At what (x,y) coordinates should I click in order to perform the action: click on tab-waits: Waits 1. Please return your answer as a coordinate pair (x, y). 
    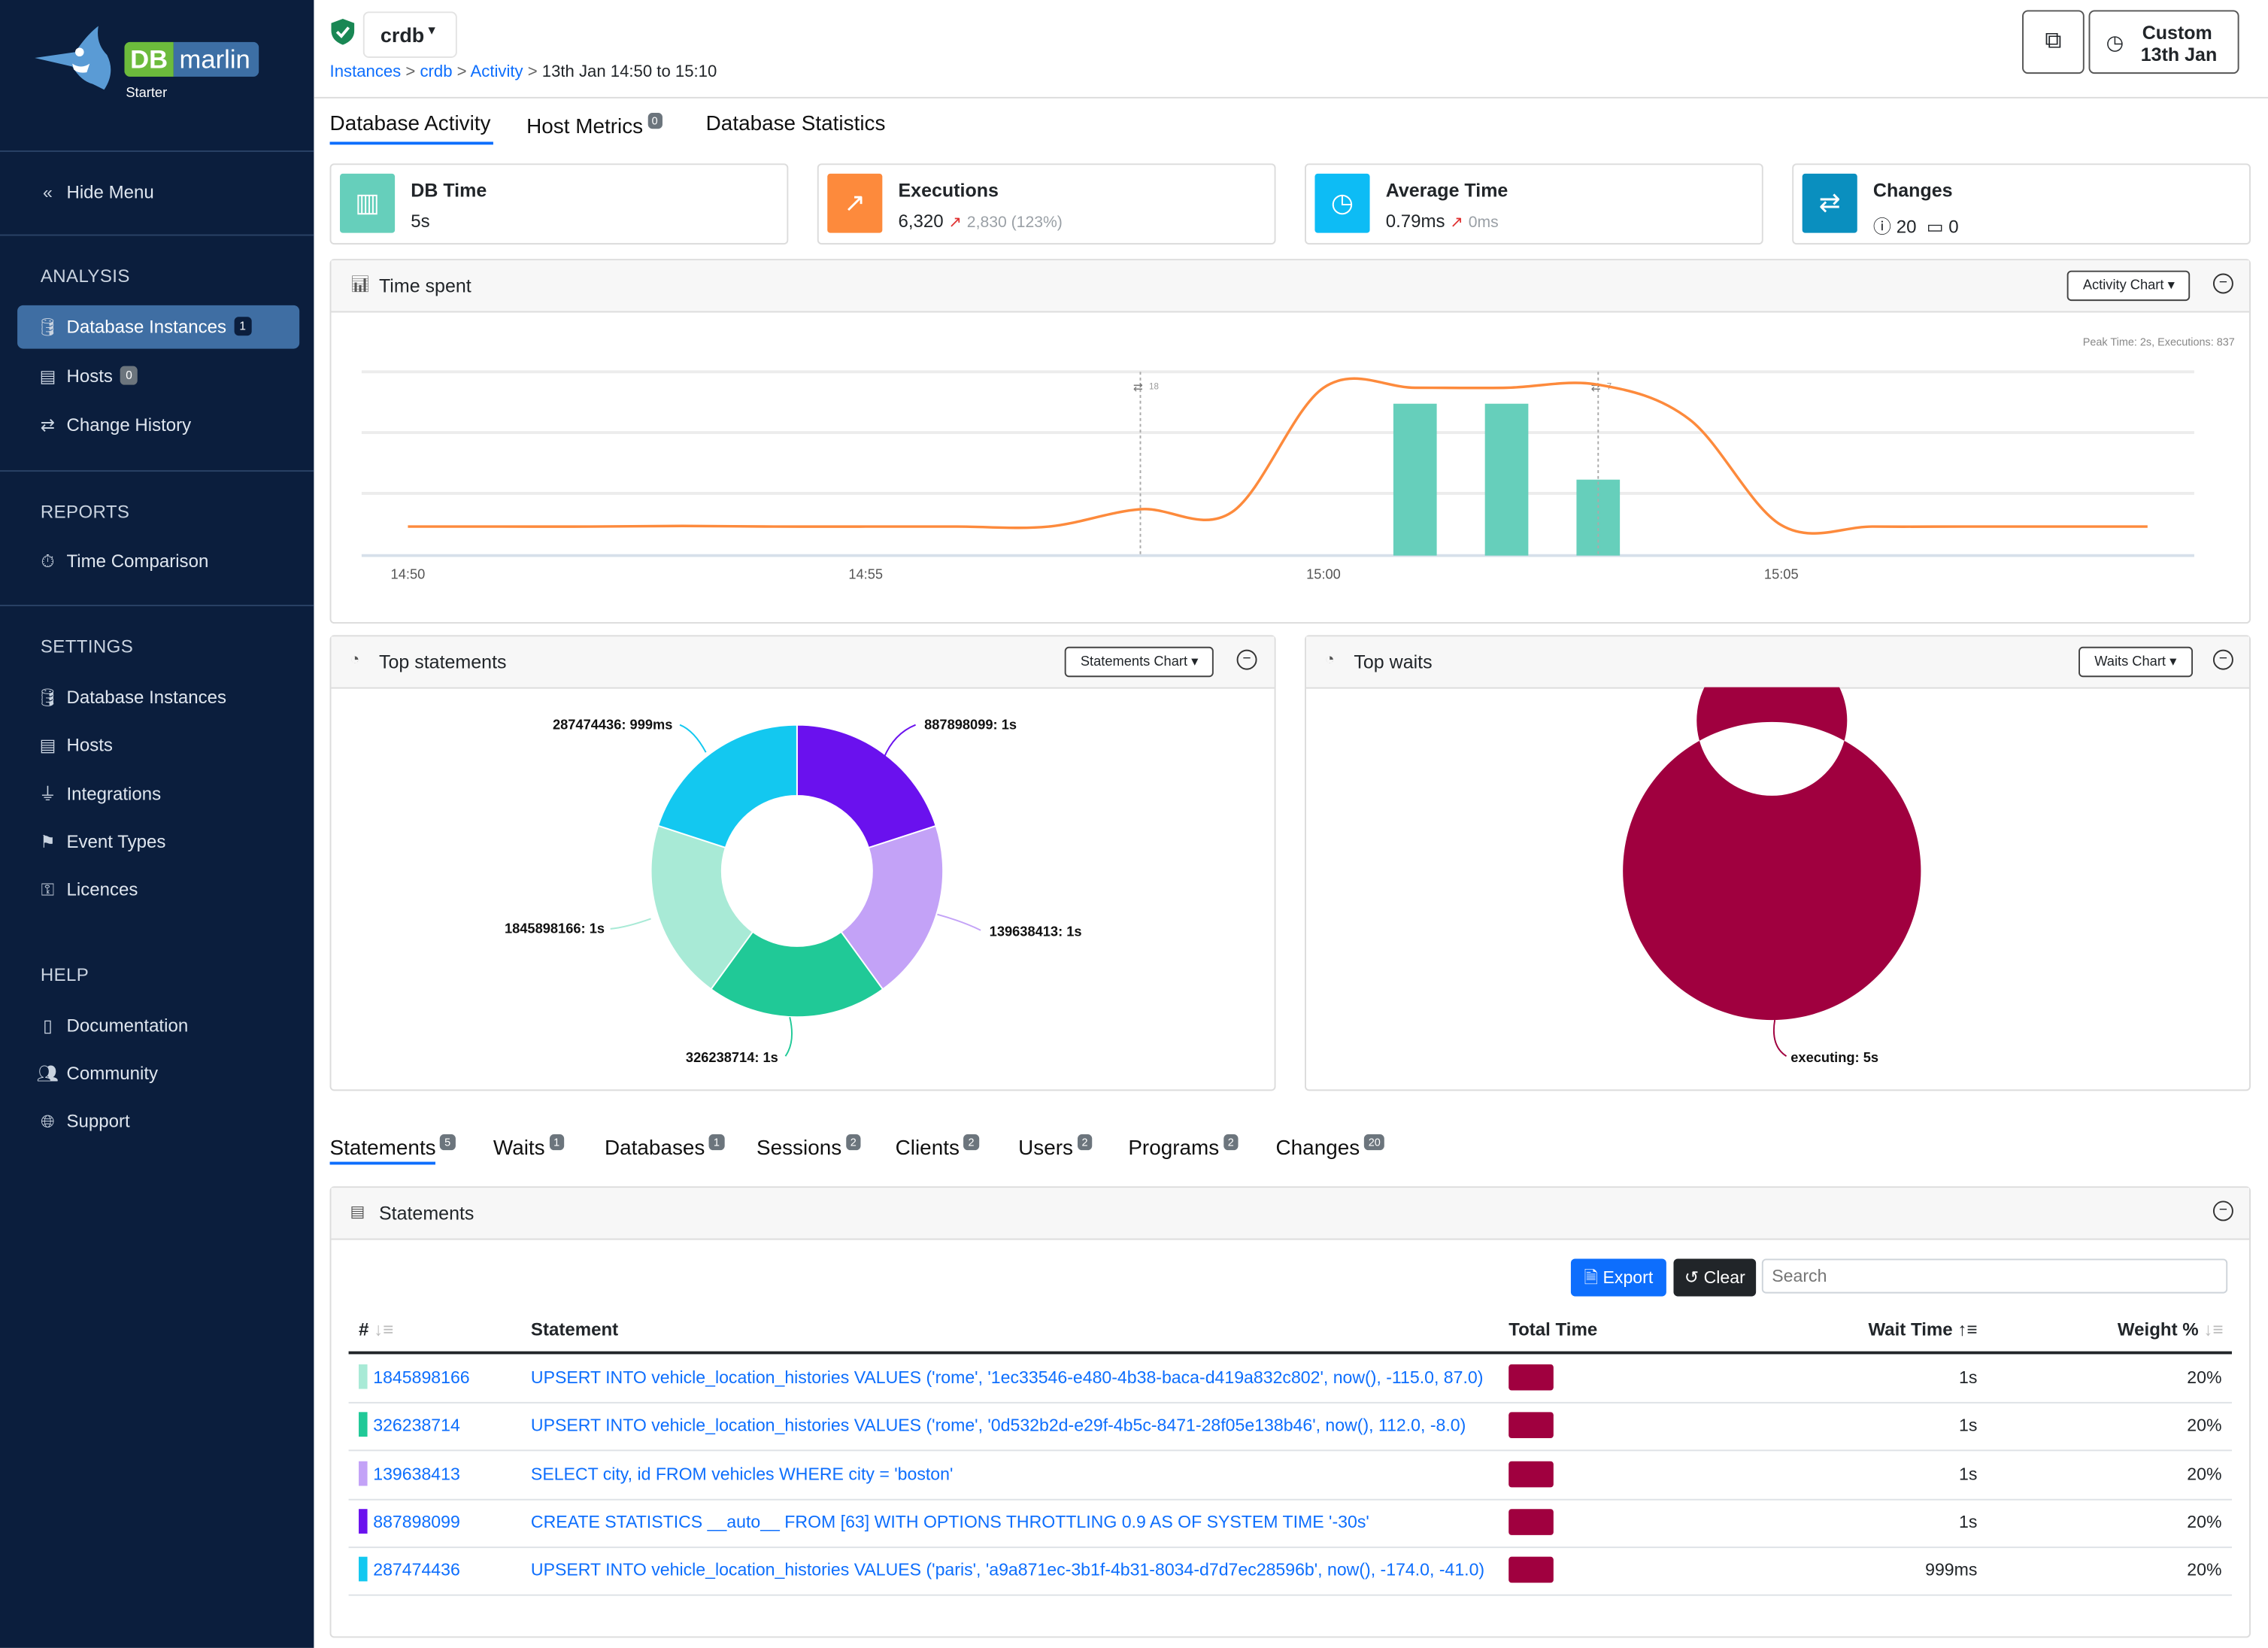
    Looking at the image, I should click on (529, 1148).